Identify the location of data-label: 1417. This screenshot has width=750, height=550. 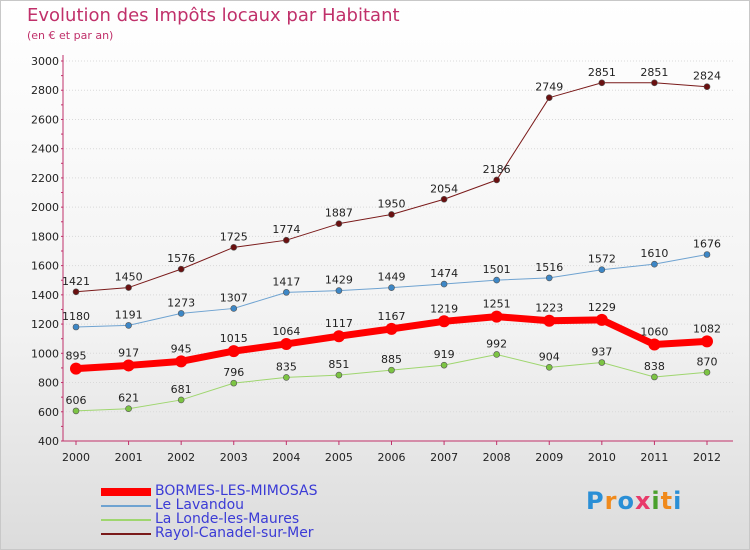
(286, 281).